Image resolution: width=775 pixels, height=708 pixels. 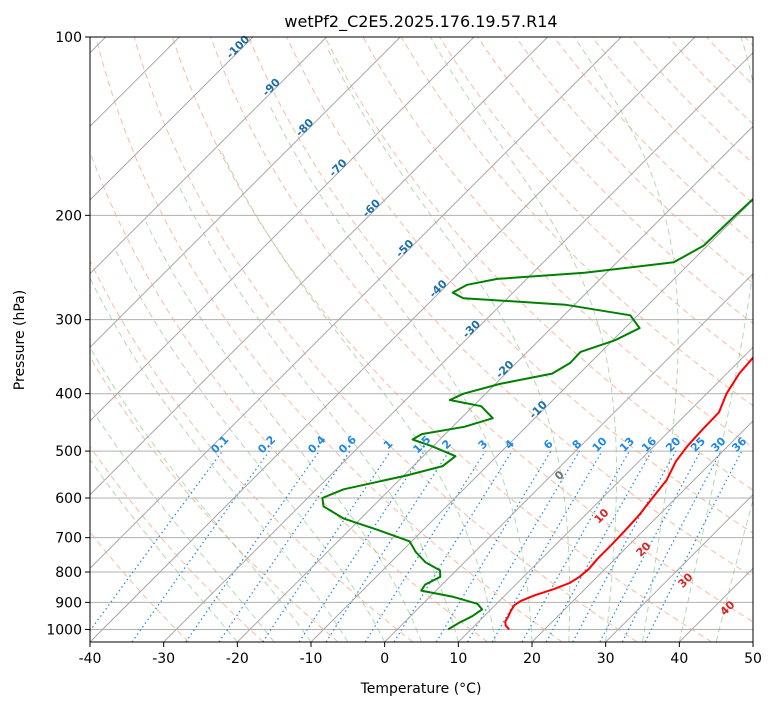 I want to click on x-tick-label: 30, so click(x=606, y=659).